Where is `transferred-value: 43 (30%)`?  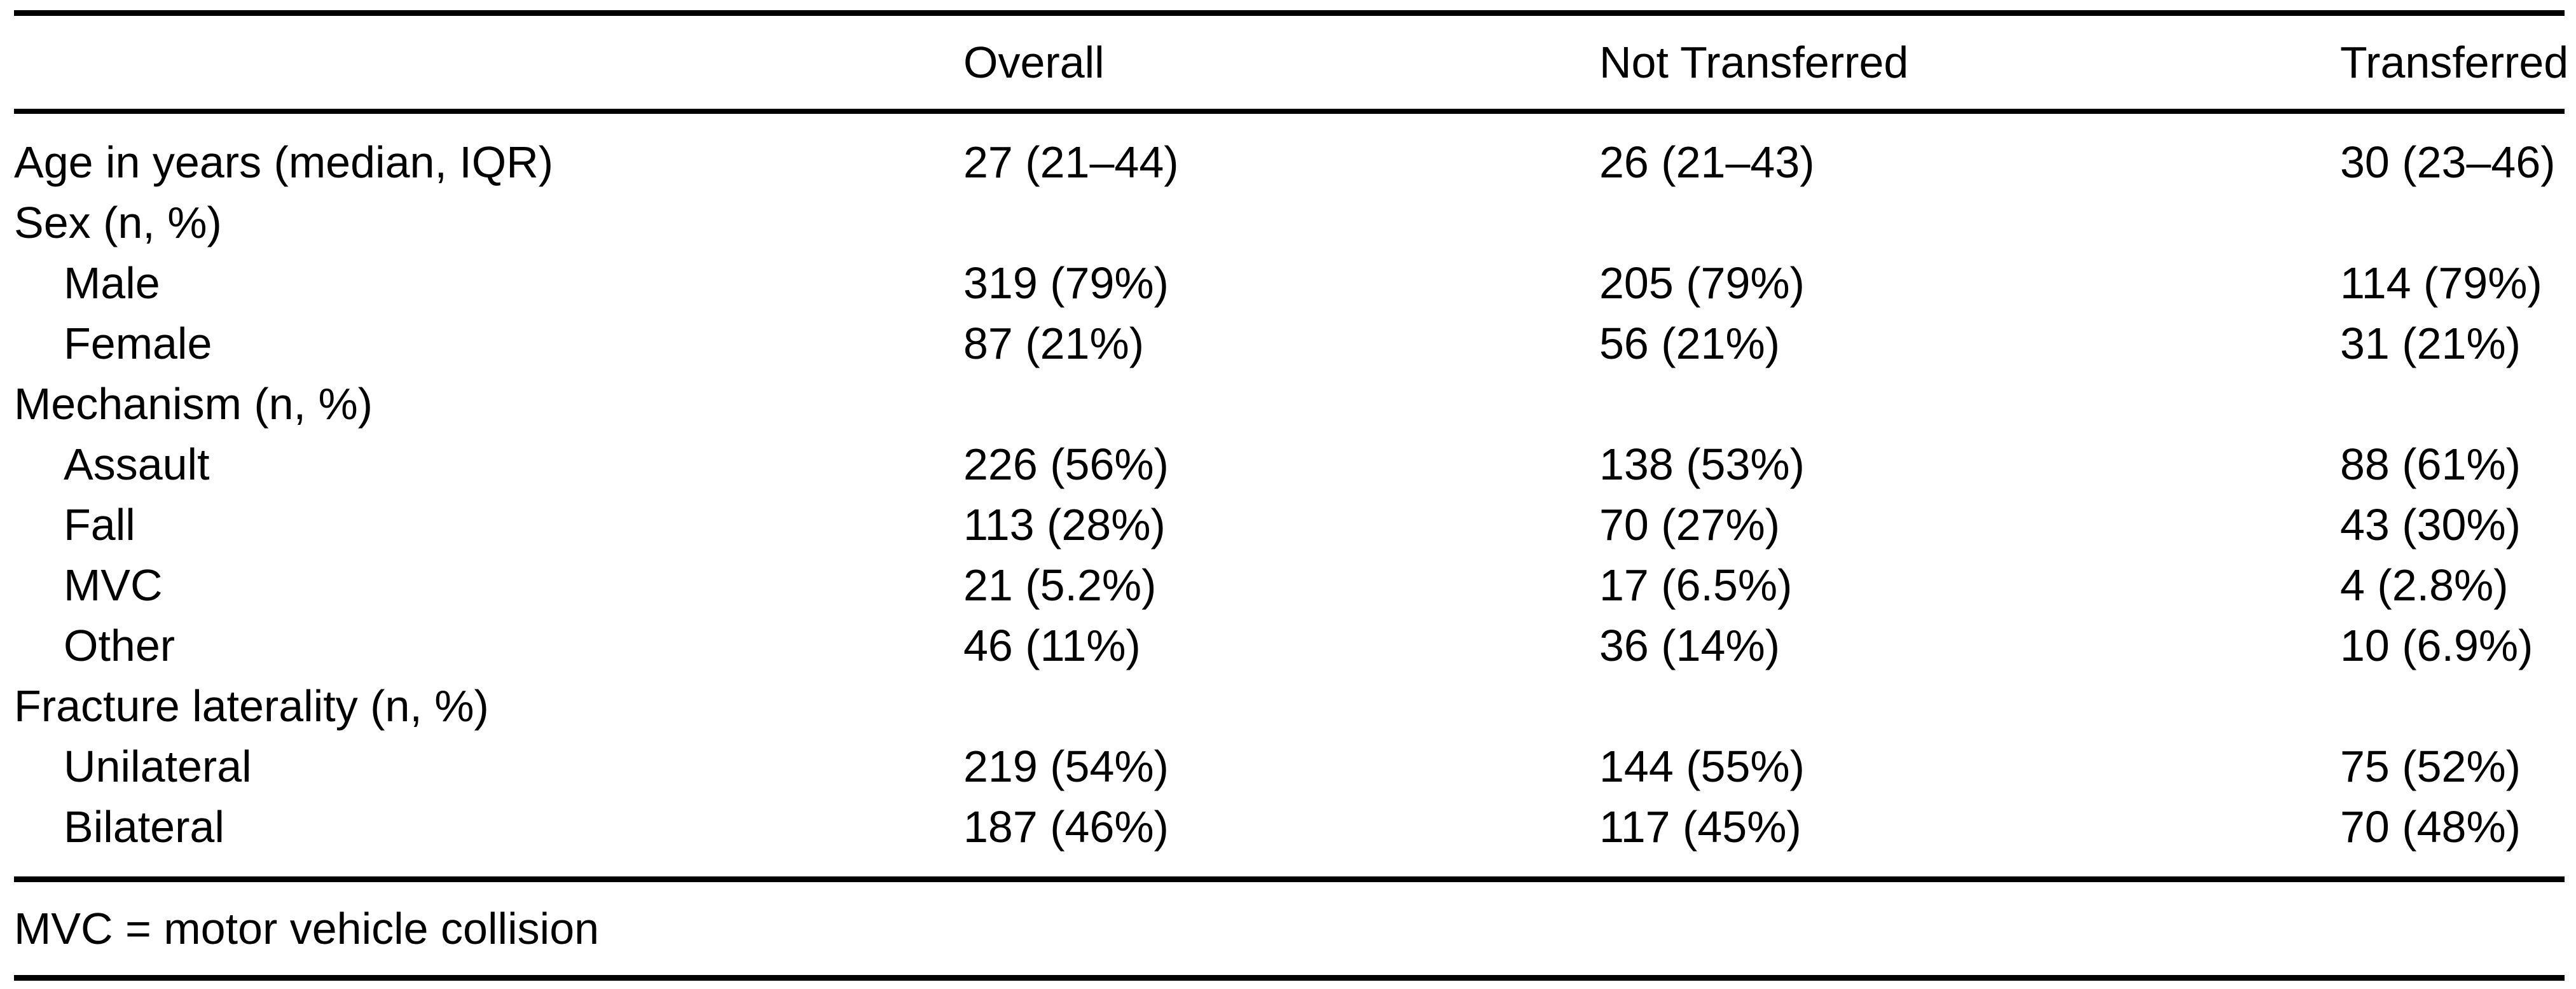 transferred-value: 43 (30%) is located at coordinates (2430, 524).